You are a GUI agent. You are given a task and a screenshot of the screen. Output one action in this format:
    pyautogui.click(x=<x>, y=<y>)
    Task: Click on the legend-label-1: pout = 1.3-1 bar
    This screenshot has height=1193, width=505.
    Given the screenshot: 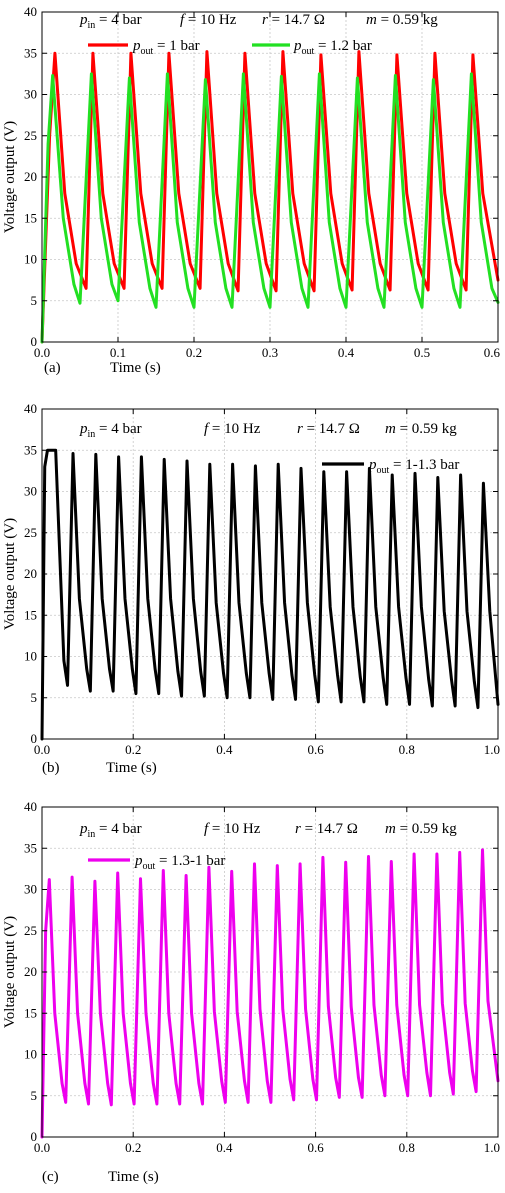 What is the action you would take?
    pyautogui.click(x=179, y=862)
    